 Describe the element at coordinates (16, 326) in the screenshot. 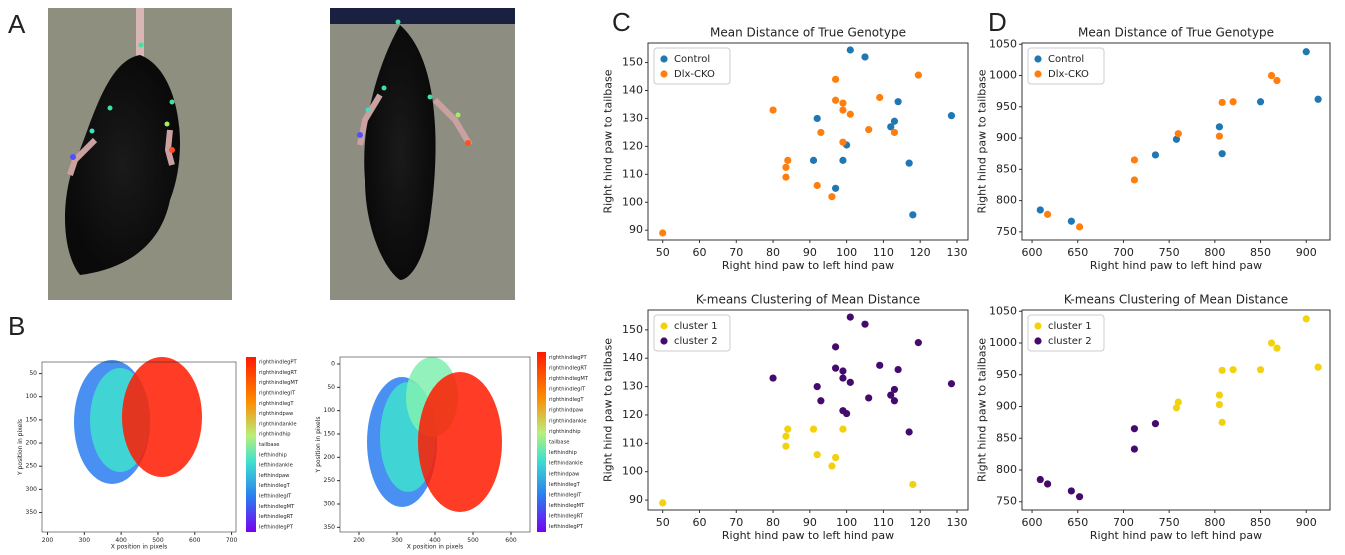

I see `panel-label: B` at that location.